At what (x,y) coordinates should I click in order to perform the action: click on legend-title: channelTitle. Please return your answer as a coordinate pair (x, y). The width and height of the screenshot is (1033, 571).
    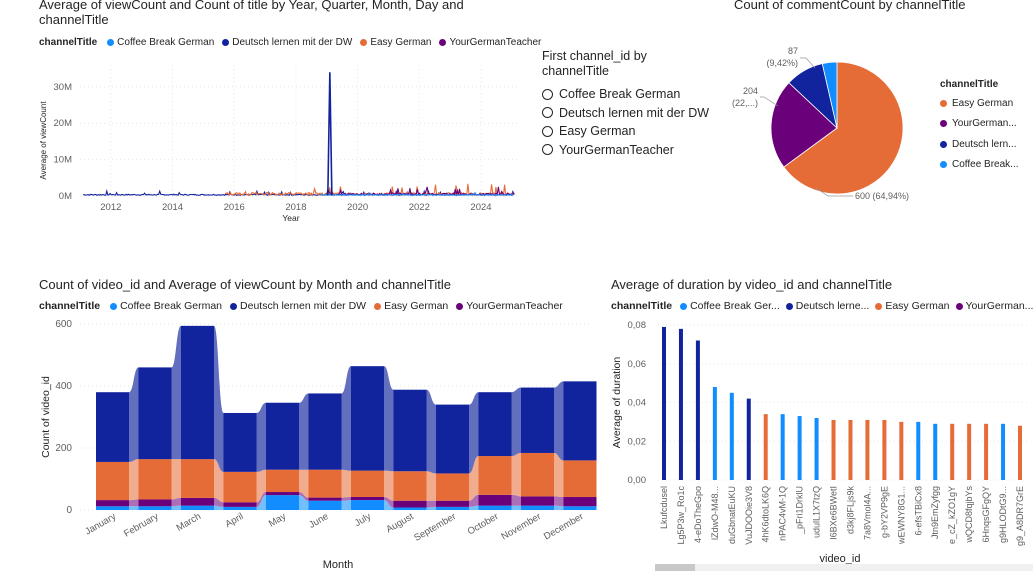
    Looking at the image, I should click on (70, 306).